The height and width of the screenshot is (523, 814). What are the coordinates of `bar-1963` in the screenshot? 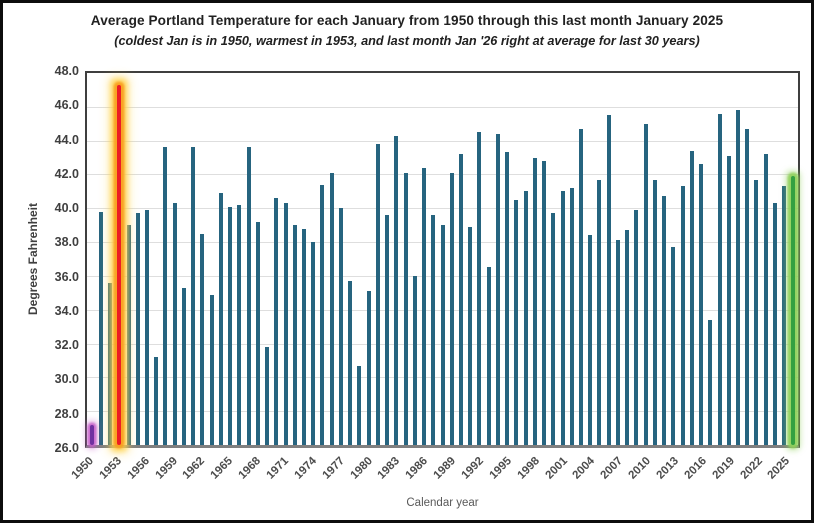 It's located at (211, 369).